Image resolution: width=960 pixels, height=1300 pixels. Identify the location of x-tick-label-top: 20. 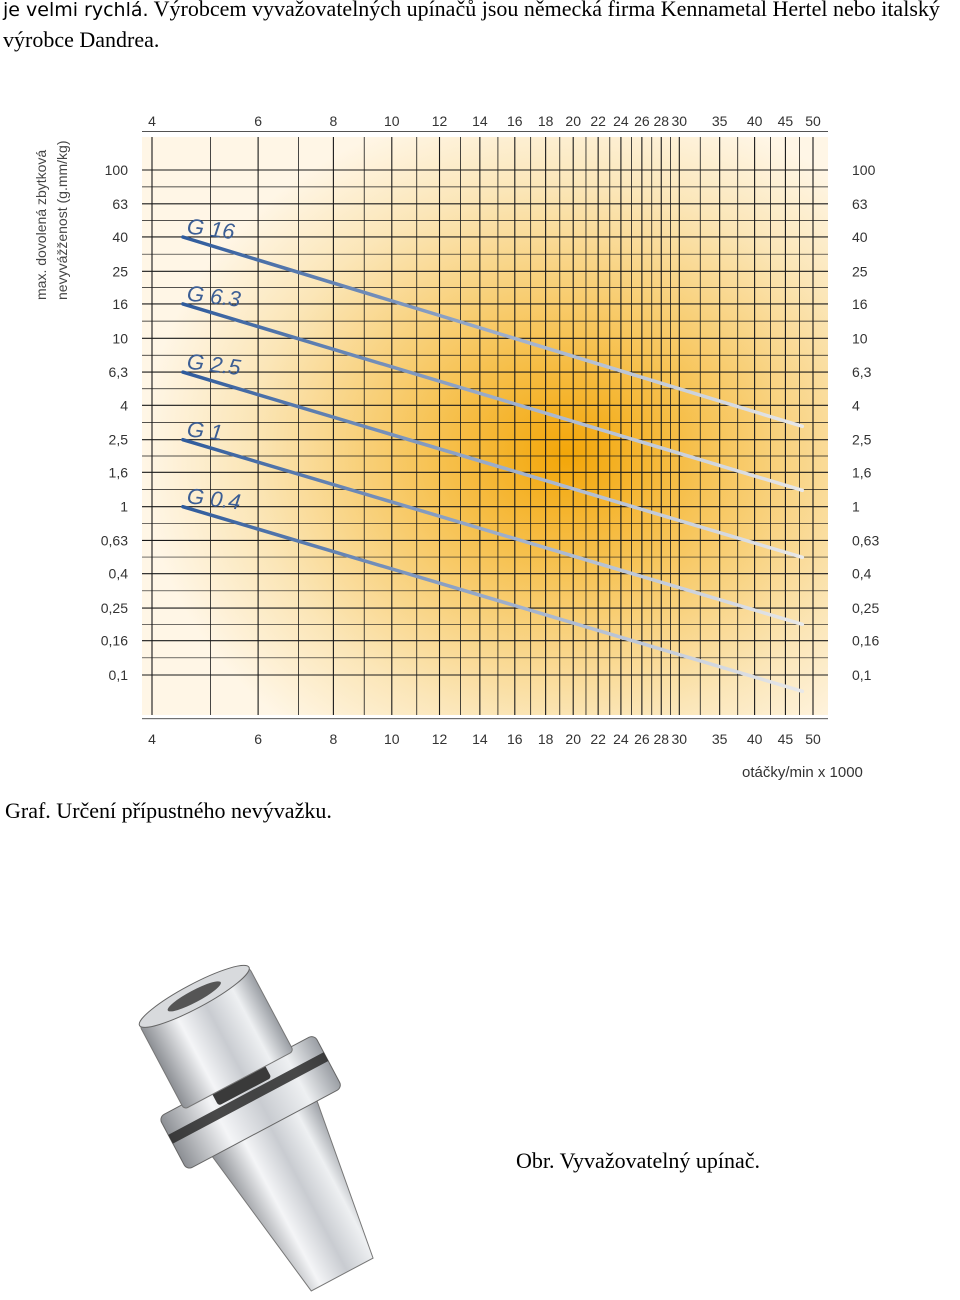
(573, 121).